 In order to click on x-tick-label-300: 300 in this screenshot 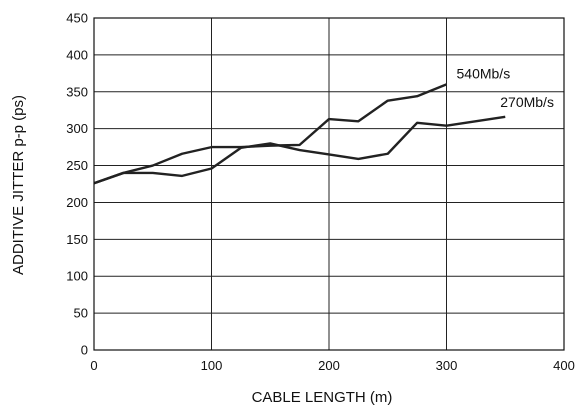, I will do `click(447, 365)`.